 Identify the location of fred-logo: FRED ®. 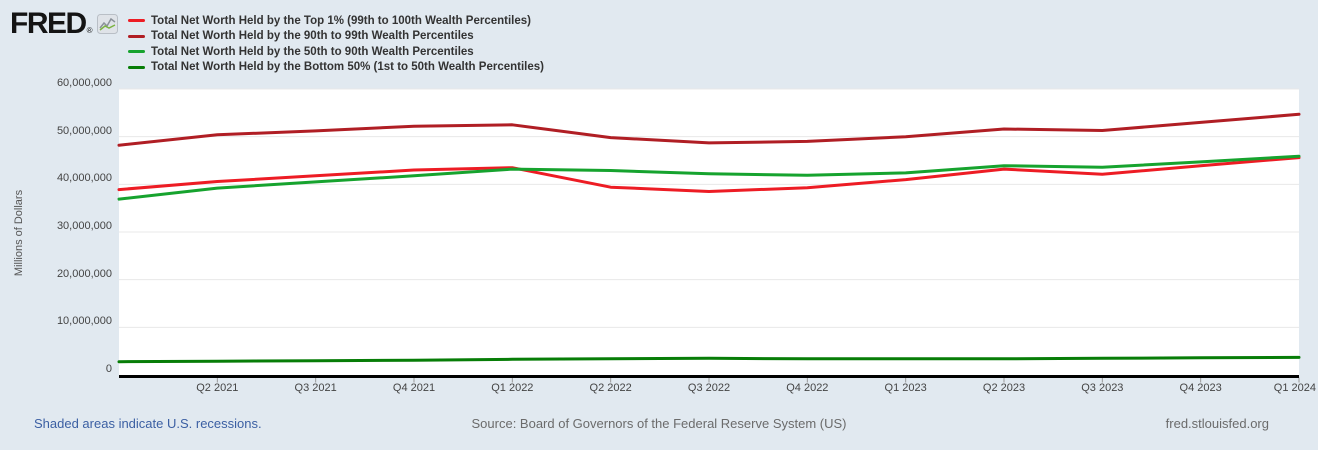
(64, 23).